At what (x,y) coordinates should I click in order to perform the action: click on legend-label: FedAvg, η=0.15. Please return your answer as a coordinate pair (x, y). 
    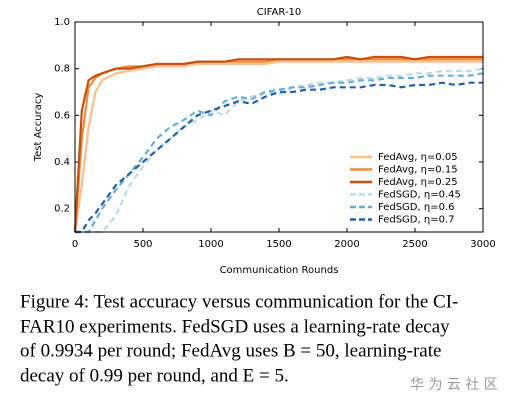
    Looking at the image, I should click on (418, 170).